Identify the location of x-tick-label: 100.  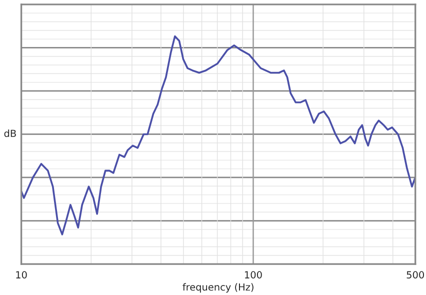
(253, 274).